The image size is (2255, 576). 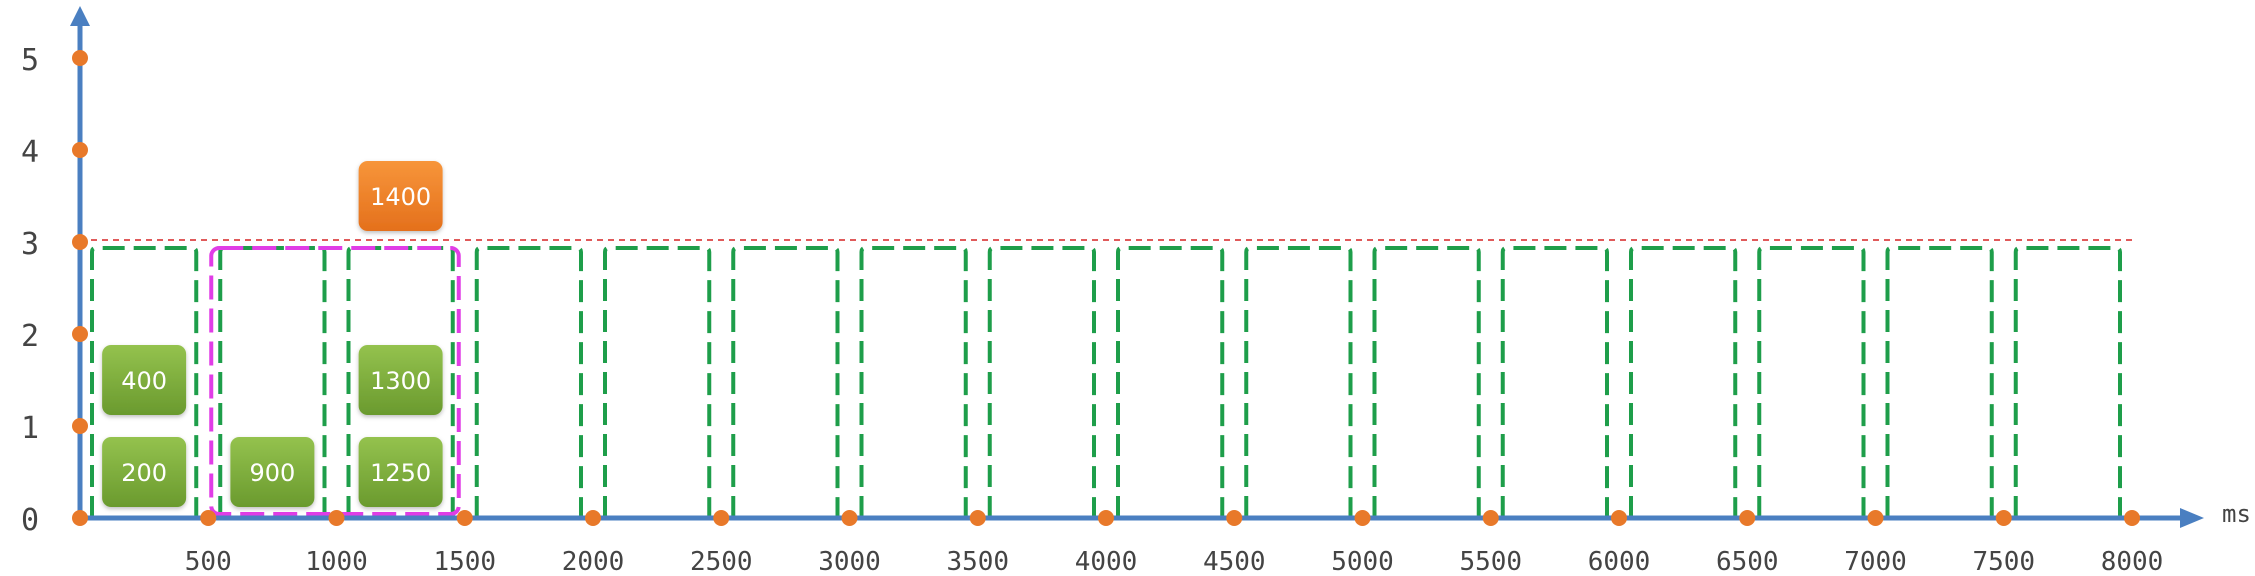 I want to click on x-tick-label: 1500, so click(x=464, y=561).